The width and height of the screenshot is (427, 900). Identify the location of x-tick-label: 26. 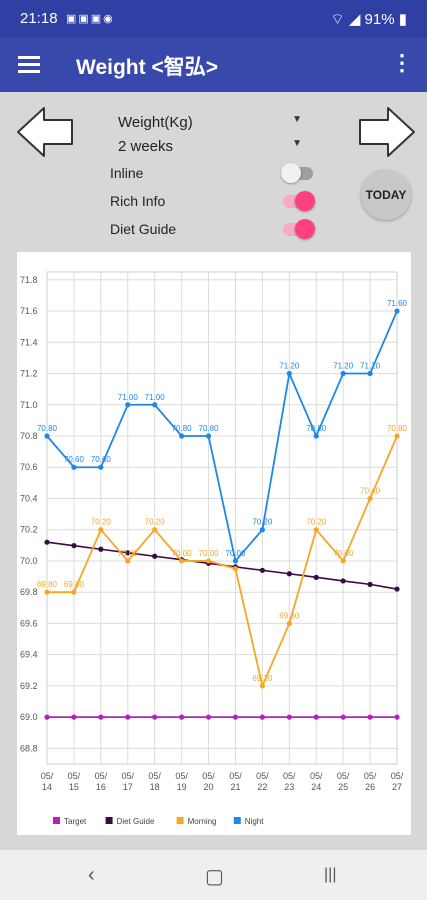
(370, 787).